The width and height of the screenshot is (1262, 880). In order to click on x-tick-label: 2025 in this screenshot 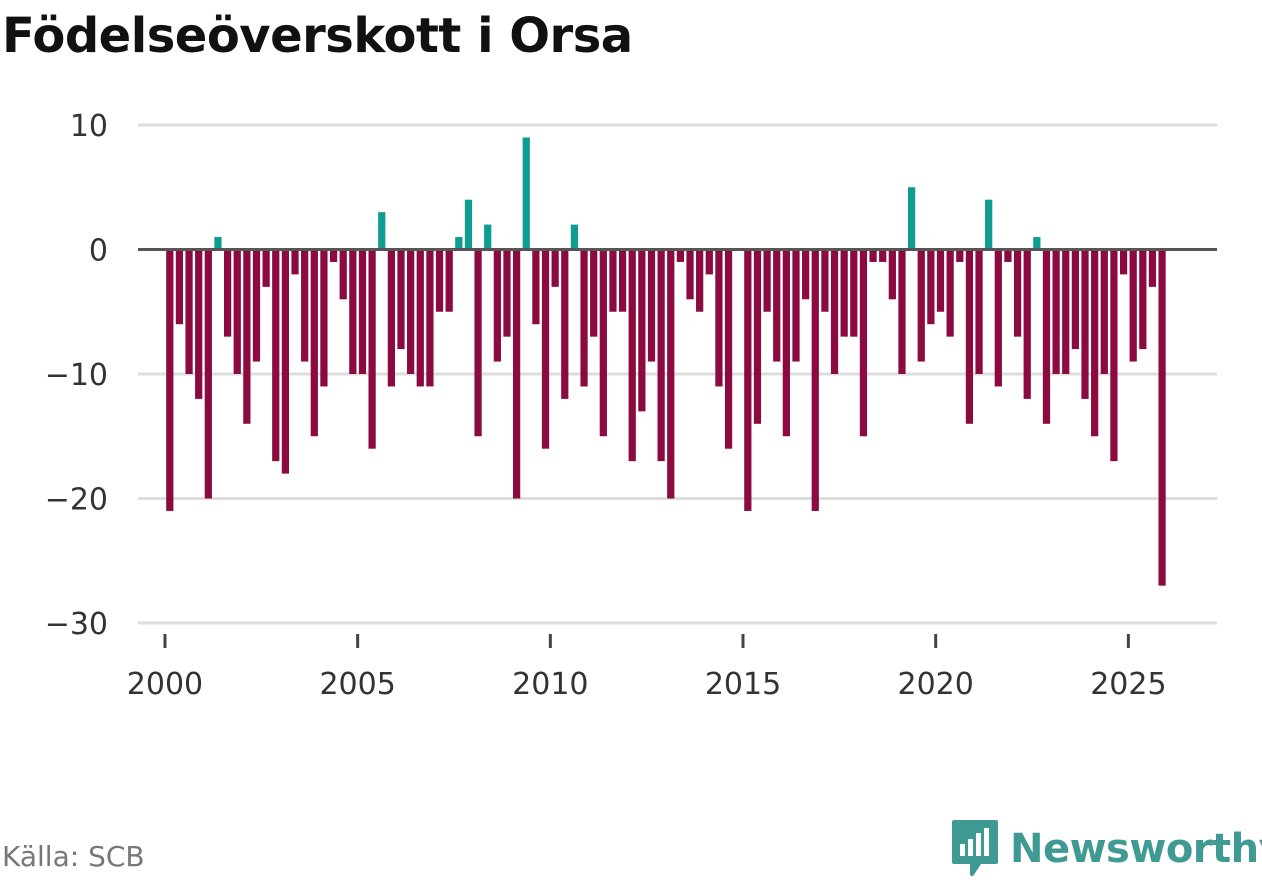, I will do `click(1128, 684)`.